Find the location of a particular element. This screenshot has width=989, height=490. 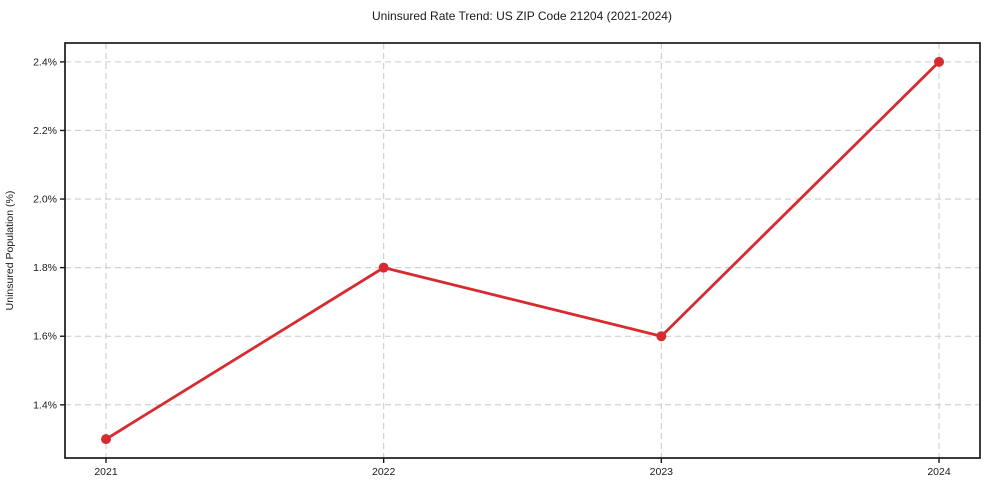

y-tick-label: 2.4% is located at coordinates (45, 62).